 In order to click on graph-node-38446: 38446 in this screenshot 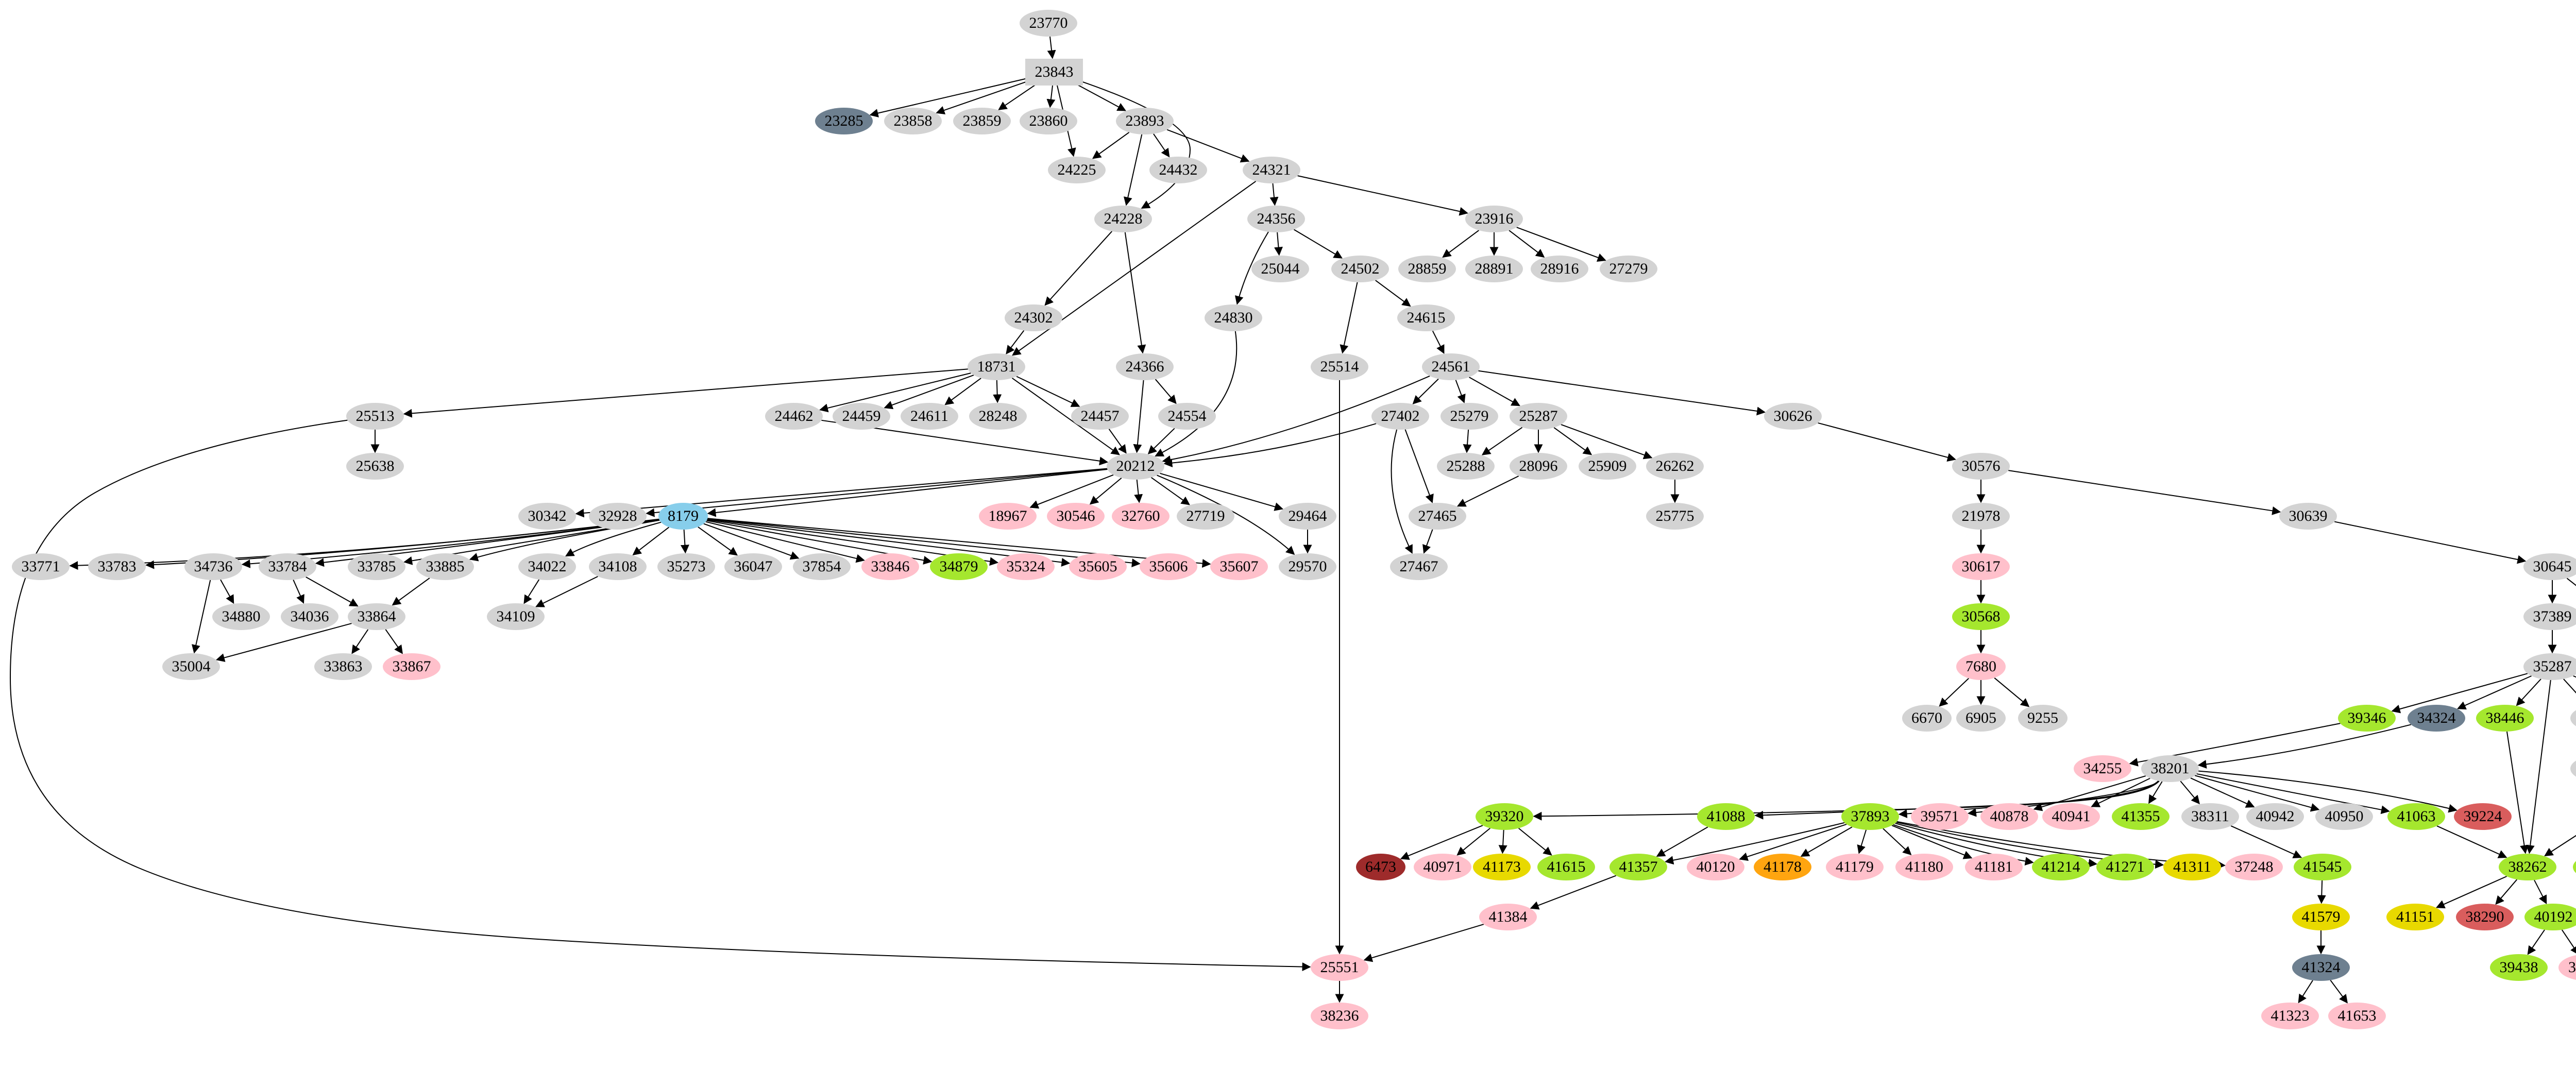, I will do `click(2505, 718)`.